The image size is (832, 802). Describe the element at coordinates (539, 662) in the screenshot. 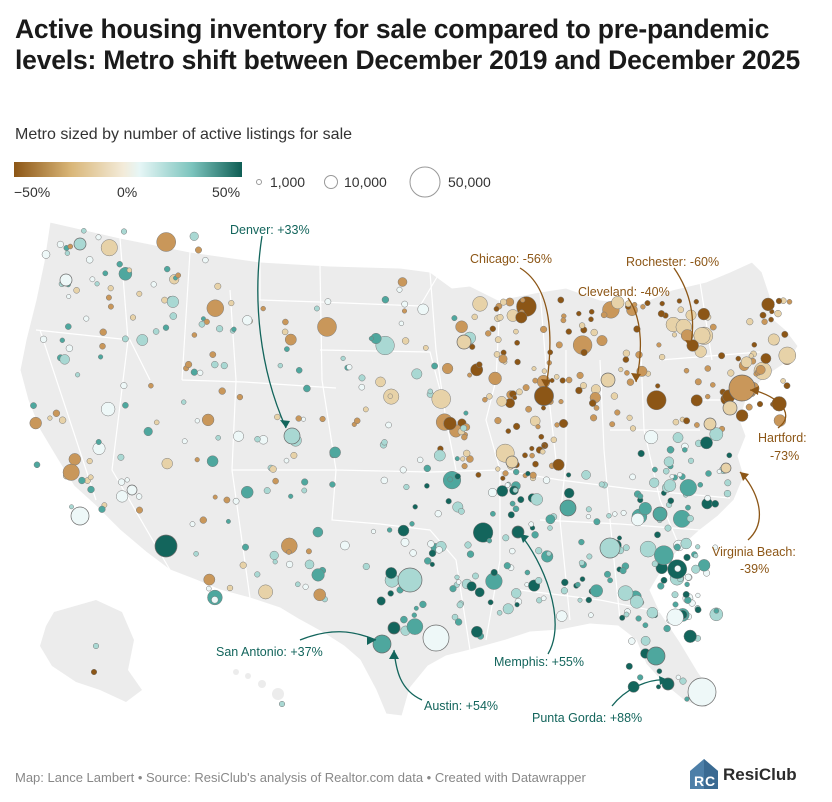

I see `label-memphis: Memphis: +55%` at that location.